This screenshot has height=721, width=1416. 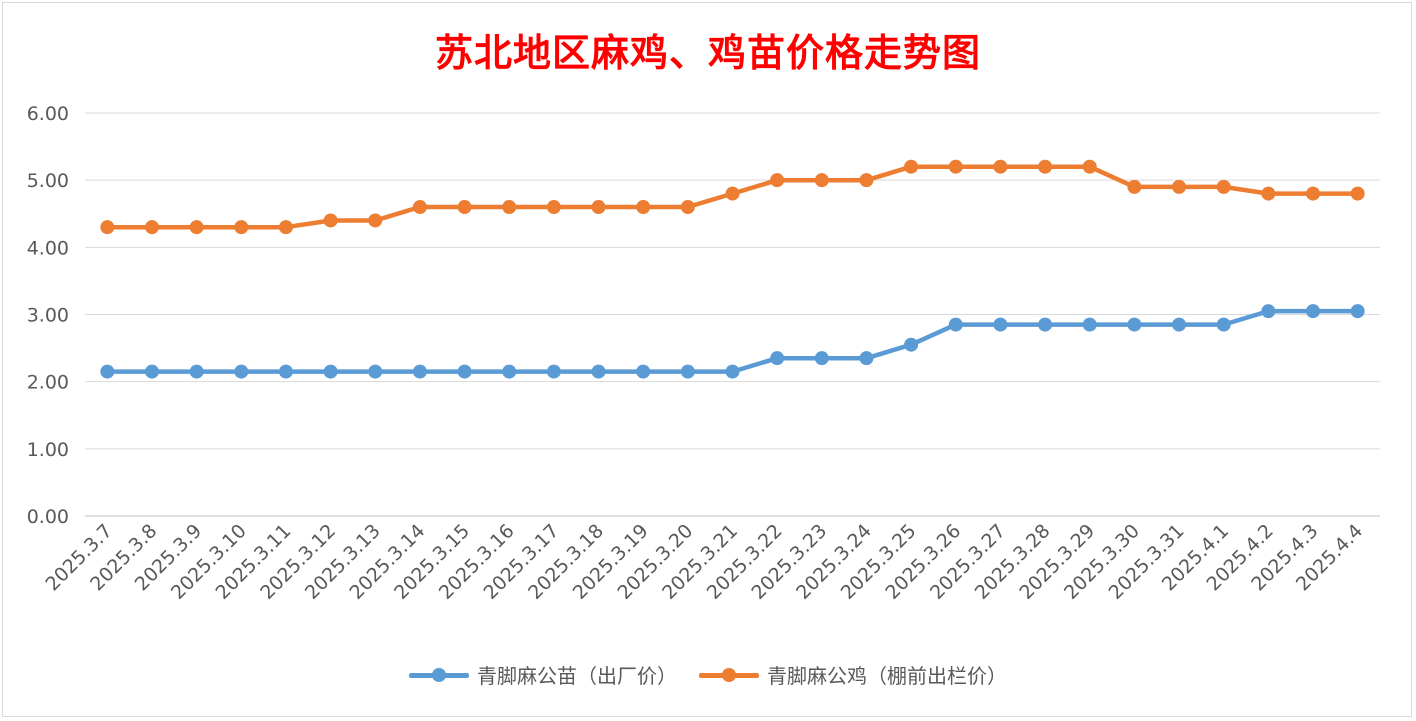 What do you see at coordinates (48, 450) in the screenshot?
I see `y-tick-label: 1.00` at bounding box center [48, 450].